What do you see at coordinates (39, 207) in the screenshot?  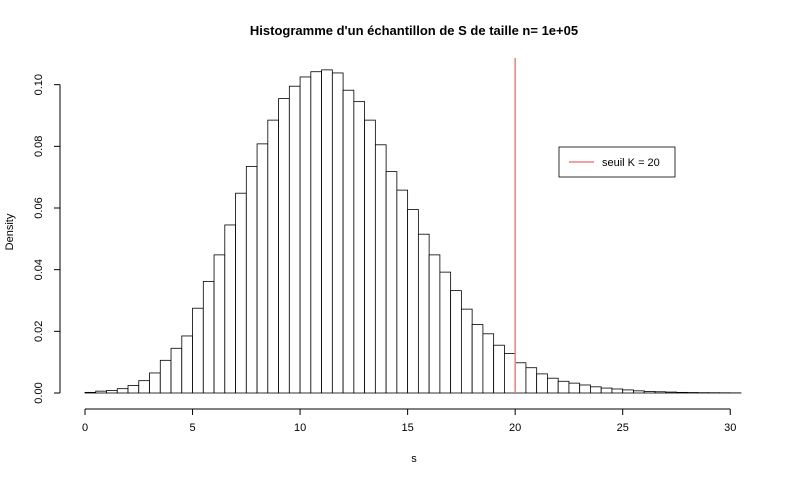 I see `y-tick-label: 0.06` at bounding box center [39, 207].